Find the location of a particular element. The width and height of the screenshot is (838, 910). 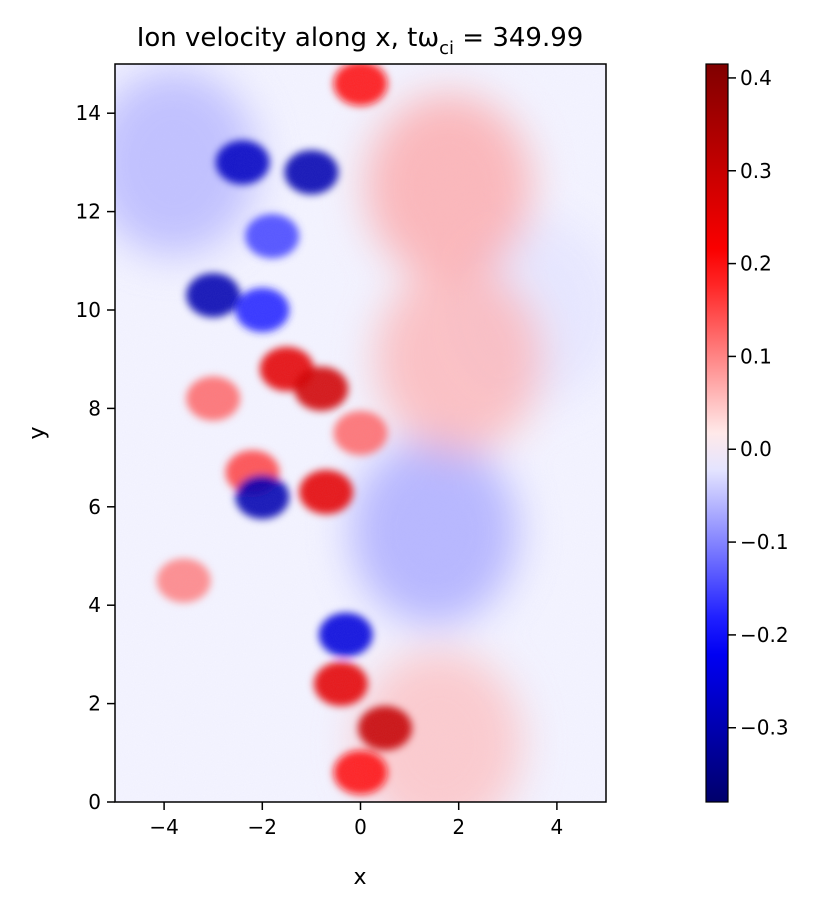

colorbar-tick-label: 0.2 is located at coordinates (756, 264).